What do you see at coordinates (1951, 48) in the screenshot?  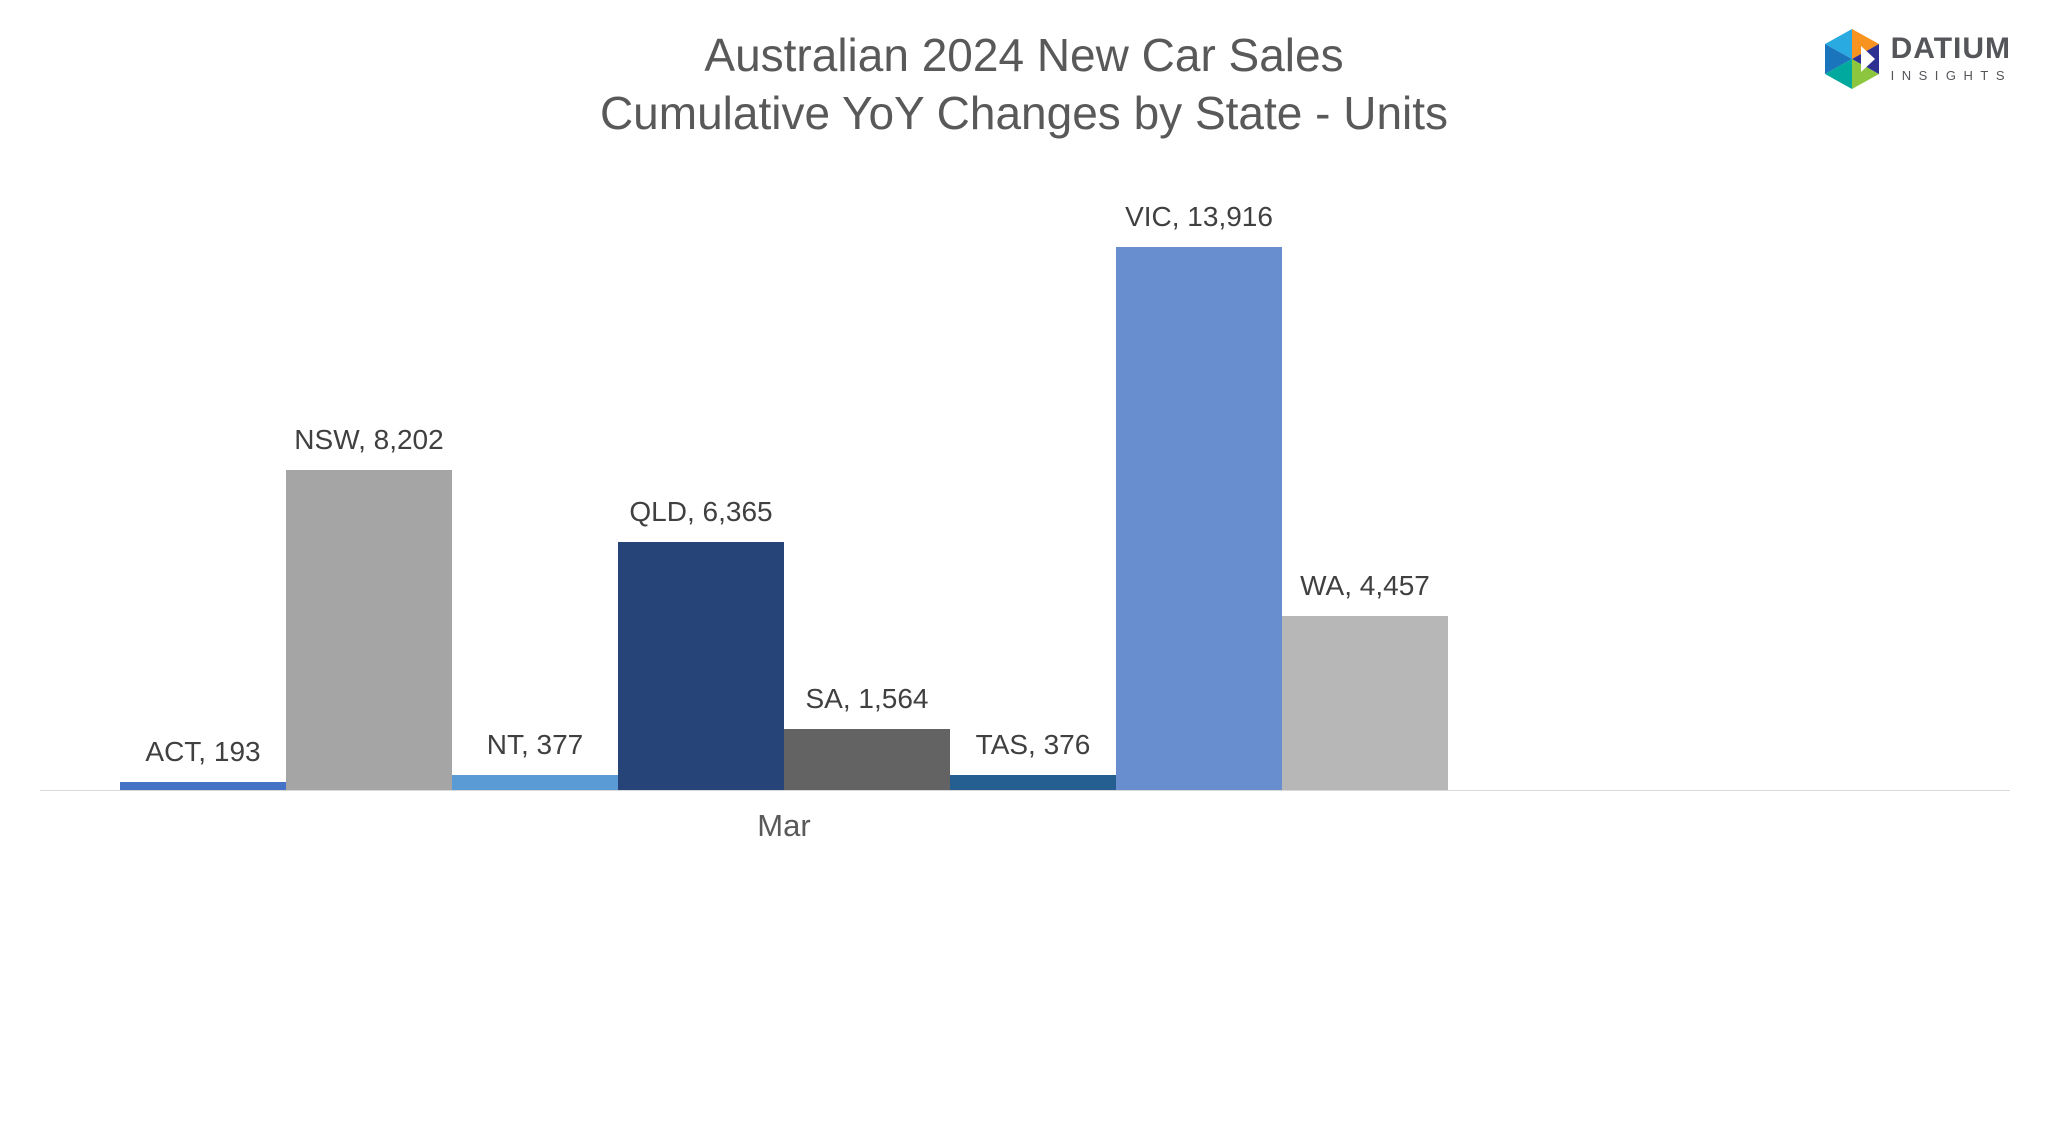 I see `logo-brand: DATIUM` at bounding box center [1951, 48].